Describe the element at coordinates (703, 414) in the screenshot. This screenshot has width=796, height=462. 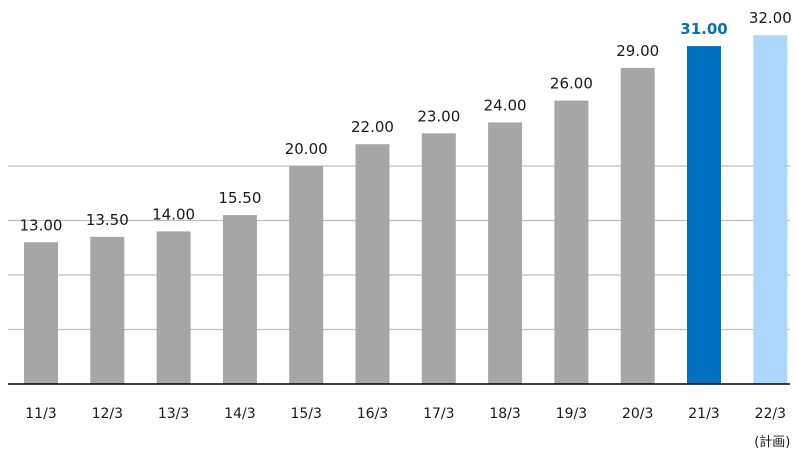
I see `x-tick-label: 21/3` at that location.